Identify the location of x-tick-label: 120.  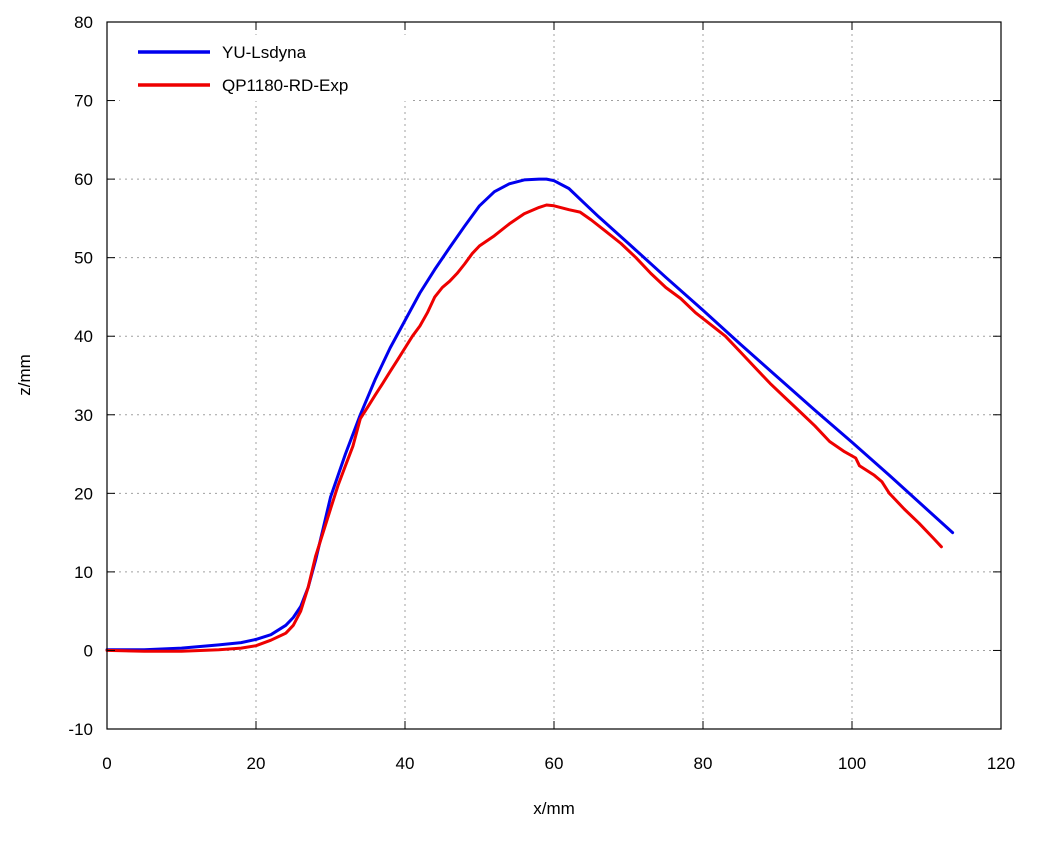
(1001, 763).